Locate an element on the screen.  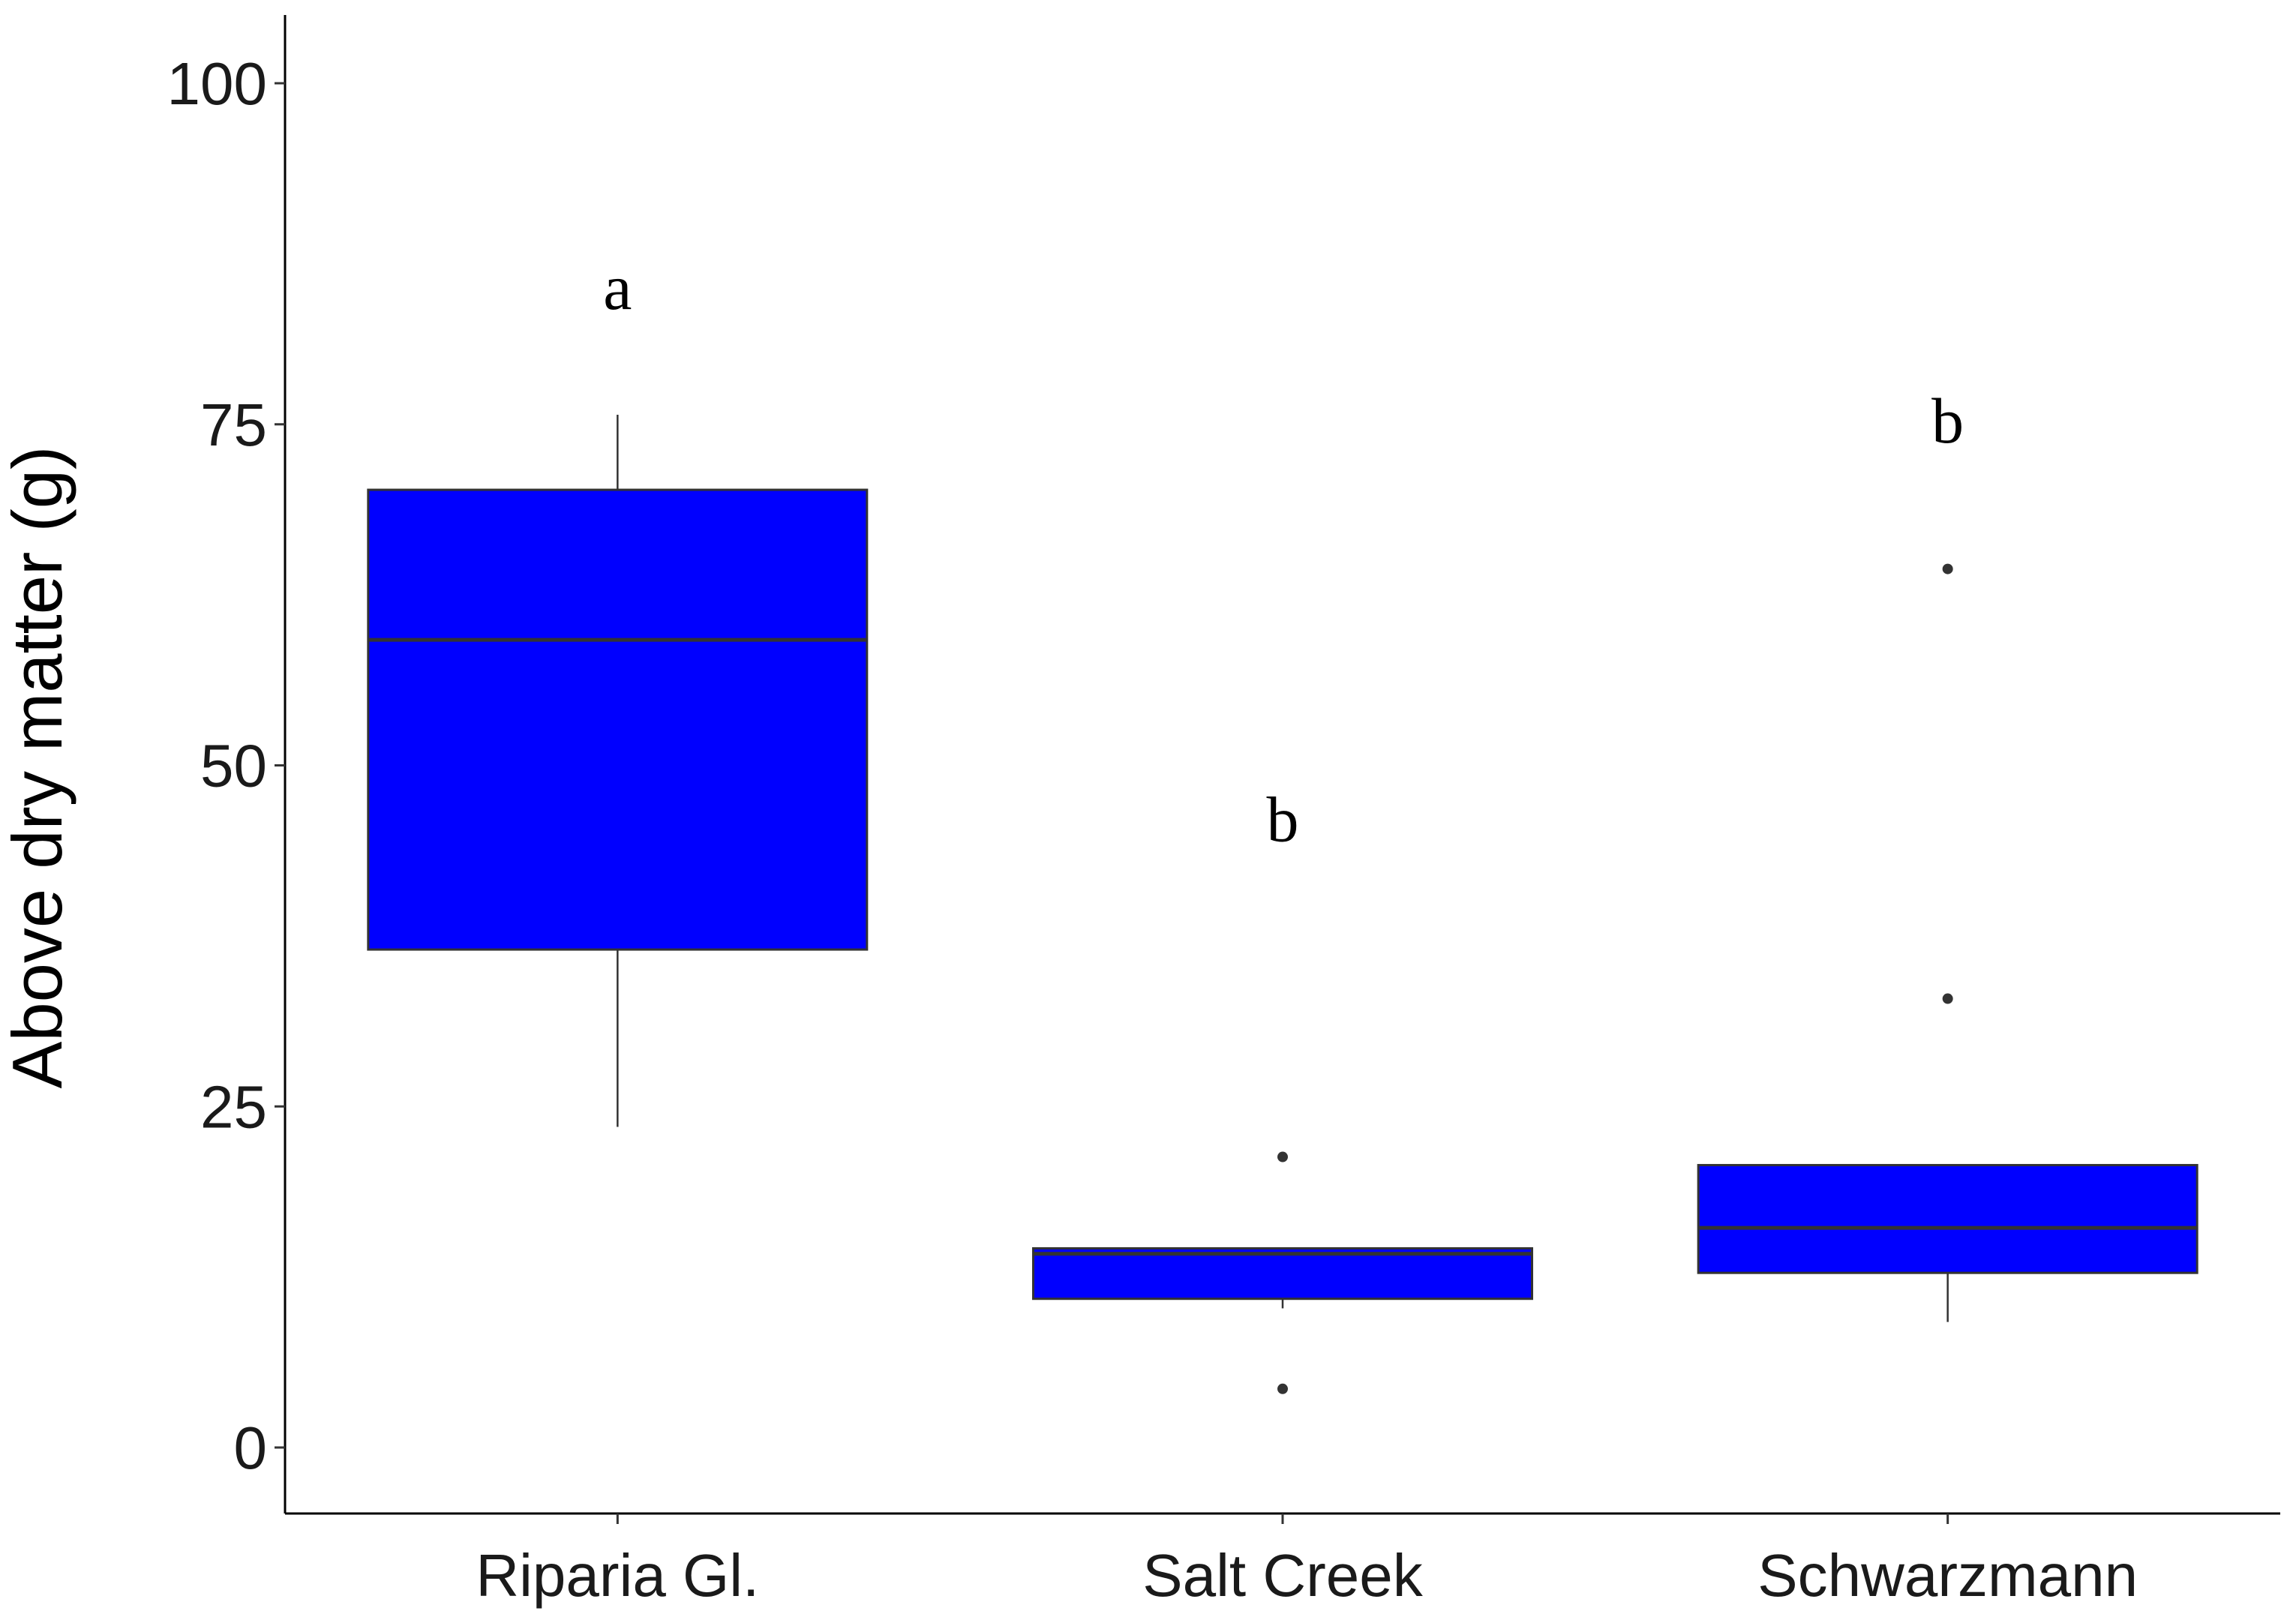
x-tick-label: Salt Creek is located at coordinates (1282, 1575).